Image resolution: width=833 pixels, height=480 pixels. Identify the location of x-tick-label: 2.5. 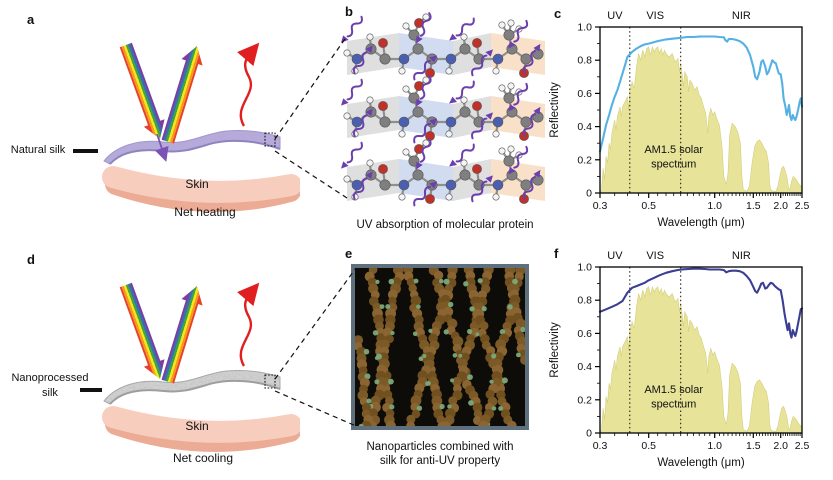
(802, 206).